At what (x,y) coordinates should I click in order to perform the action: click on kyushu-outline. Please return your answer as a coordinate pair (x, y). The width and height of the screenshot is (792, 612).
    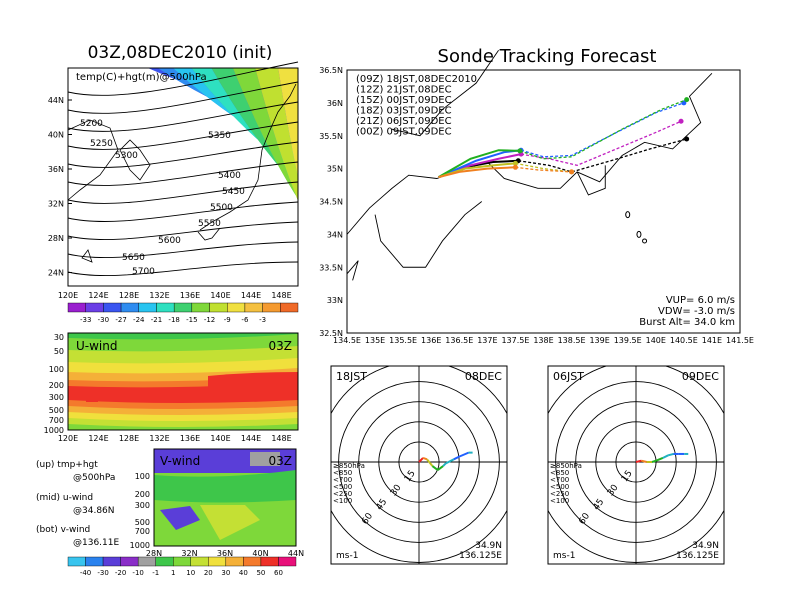
    Looking at the image, I should click on (209, 234).